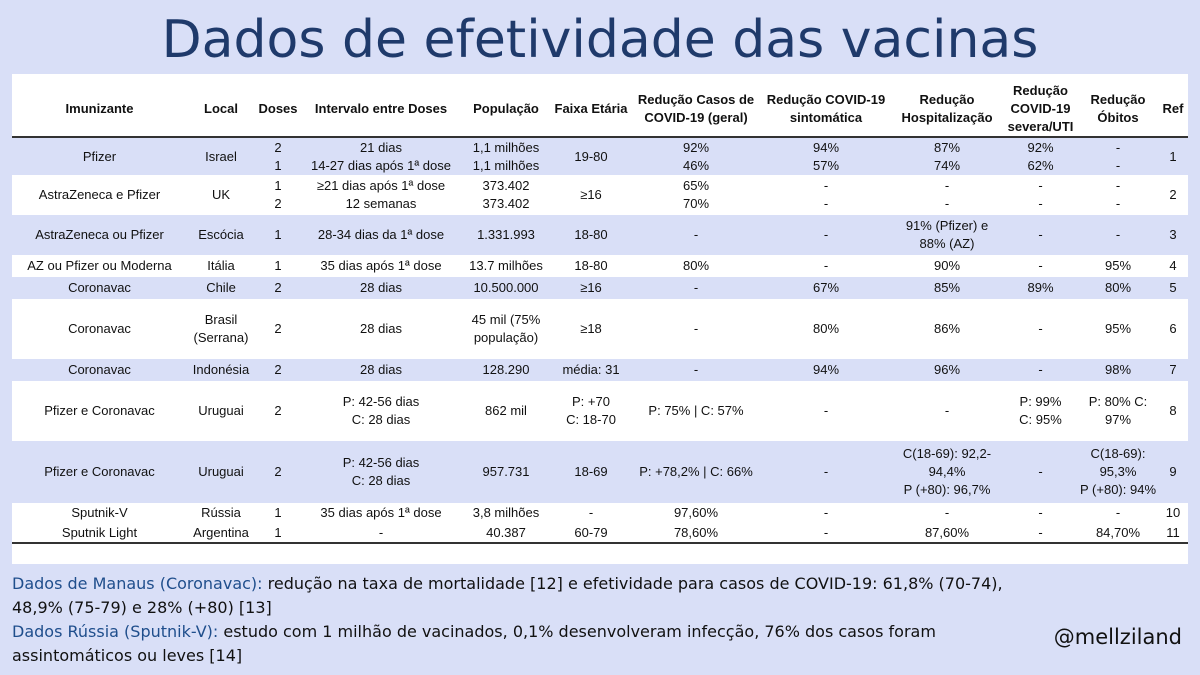  I want to click on cell-text: C(18-69): 92,2-, so click(947, 453).